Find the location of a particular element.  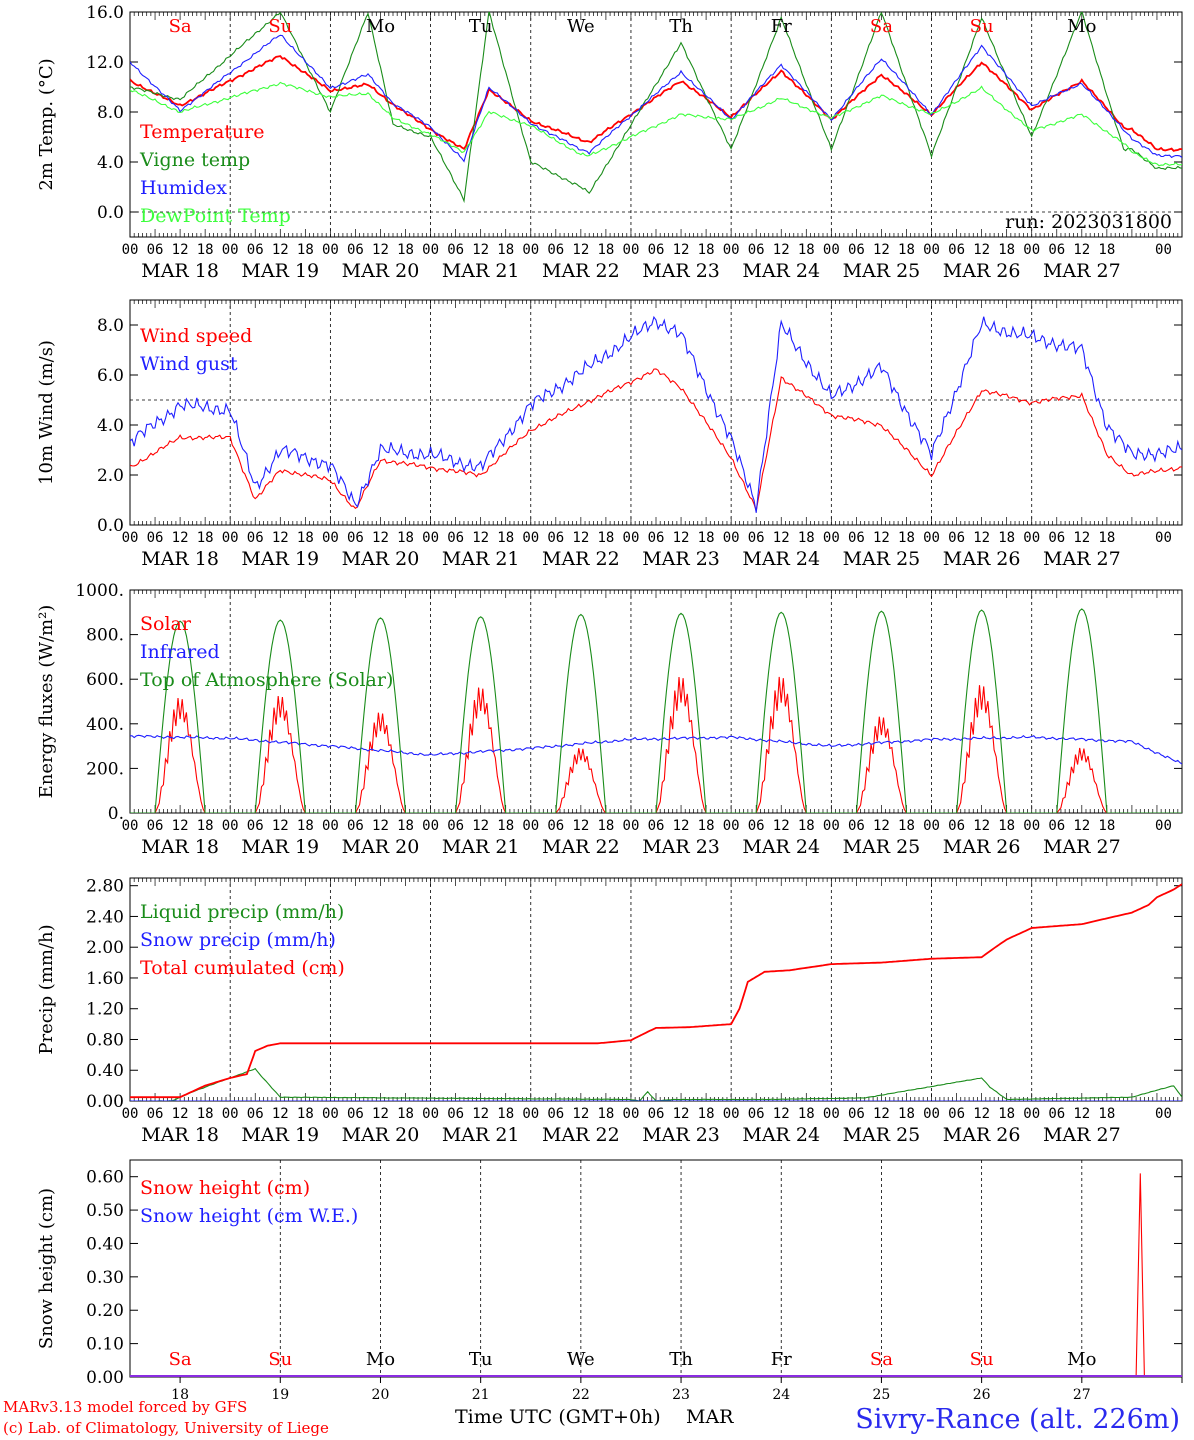

y-tick-label: 2.40 is located at coordinates (105, 917).